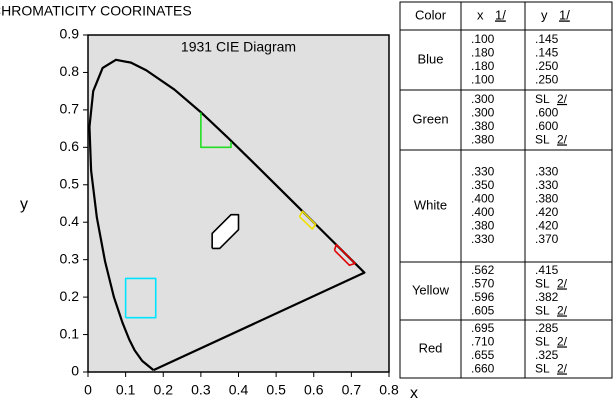  What do you see at coordinates (70, 221) in the screenshot?
I see `y-tick-label: 0.4` at bounding box center [70, 221].